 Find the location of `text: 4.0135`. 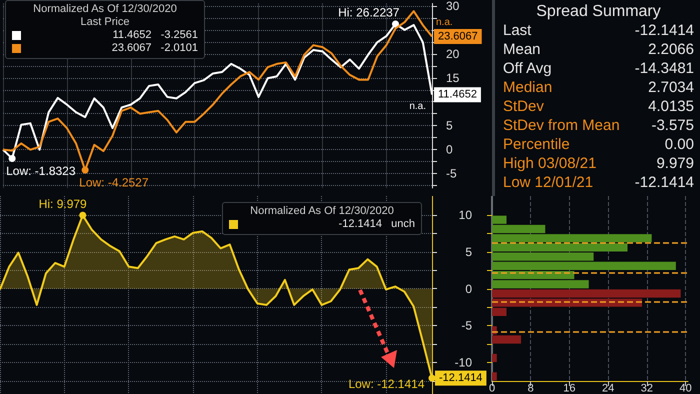

text: 4.0135 is located at coordinates (671, 106).